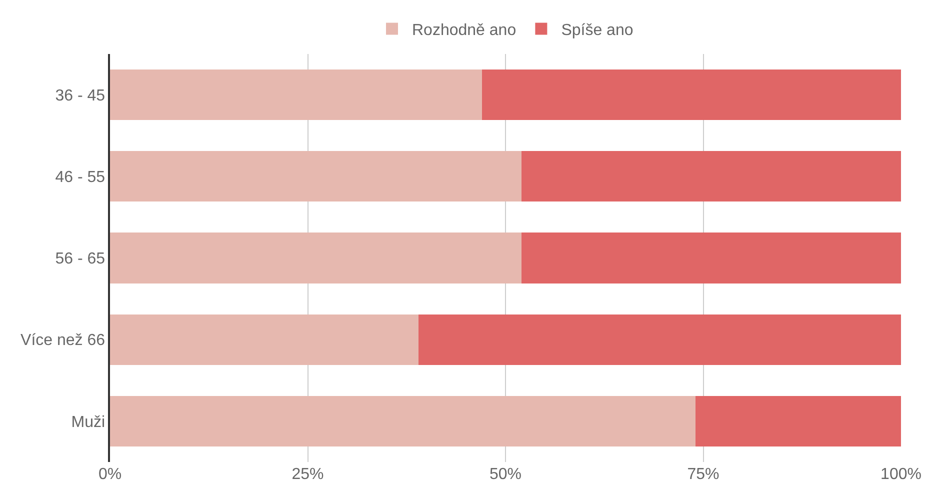  Describe the element at coordinates (80, 259) in the screenshot. I see `y-tick-label: 56 - 65` at that location.